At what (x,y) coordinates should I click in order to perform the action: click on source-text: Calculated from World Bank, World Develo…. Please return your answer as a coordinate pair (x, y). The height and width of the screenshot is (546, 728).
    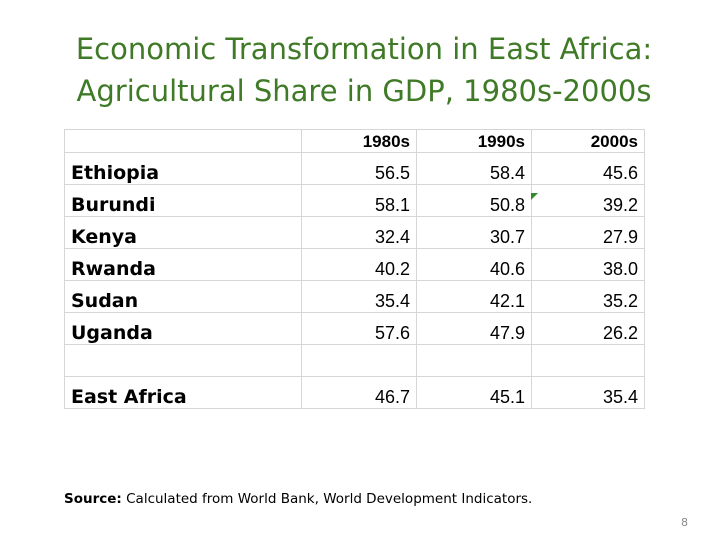
    Looking at the image, I should click on (327, 499).